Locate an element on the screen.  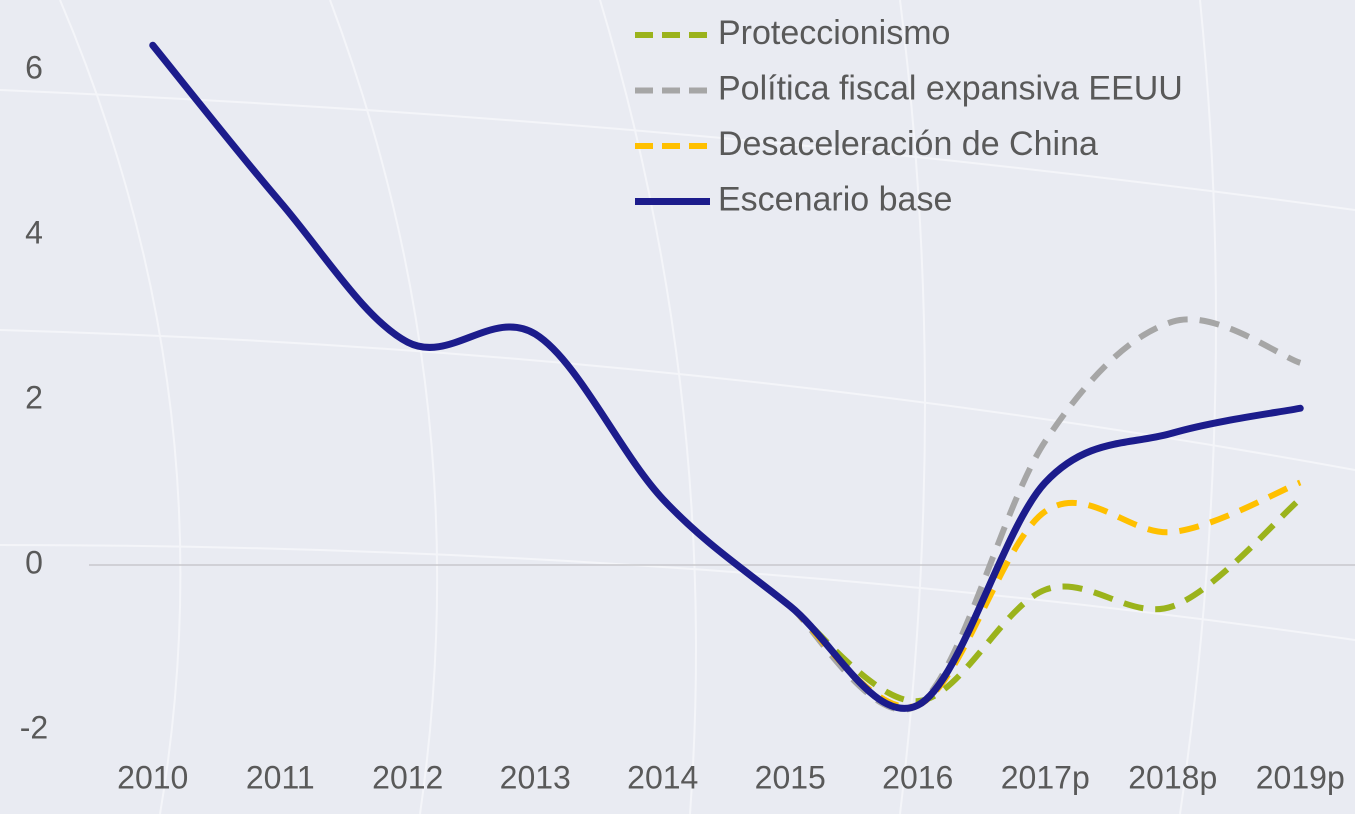
y-tick-label: 2 is located at coordinates (34, 397).